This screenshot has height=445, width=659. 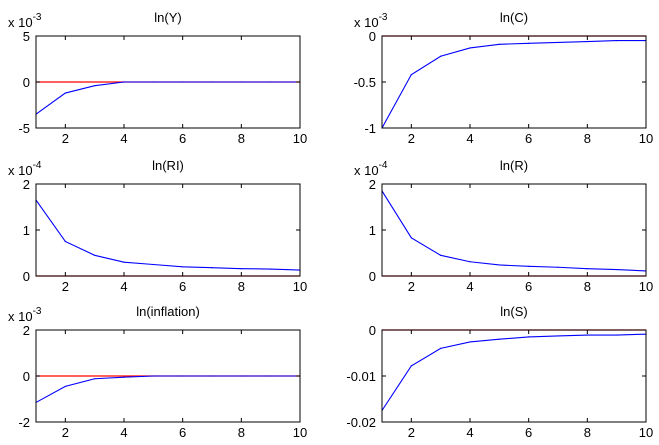 What do you see at coordinates (157, 372) in the screenshot?
I see `panel-5: 2 4 6 8 10 -2 0 2 ln(inflation) x 10-3` at bounding box center [157, 372].